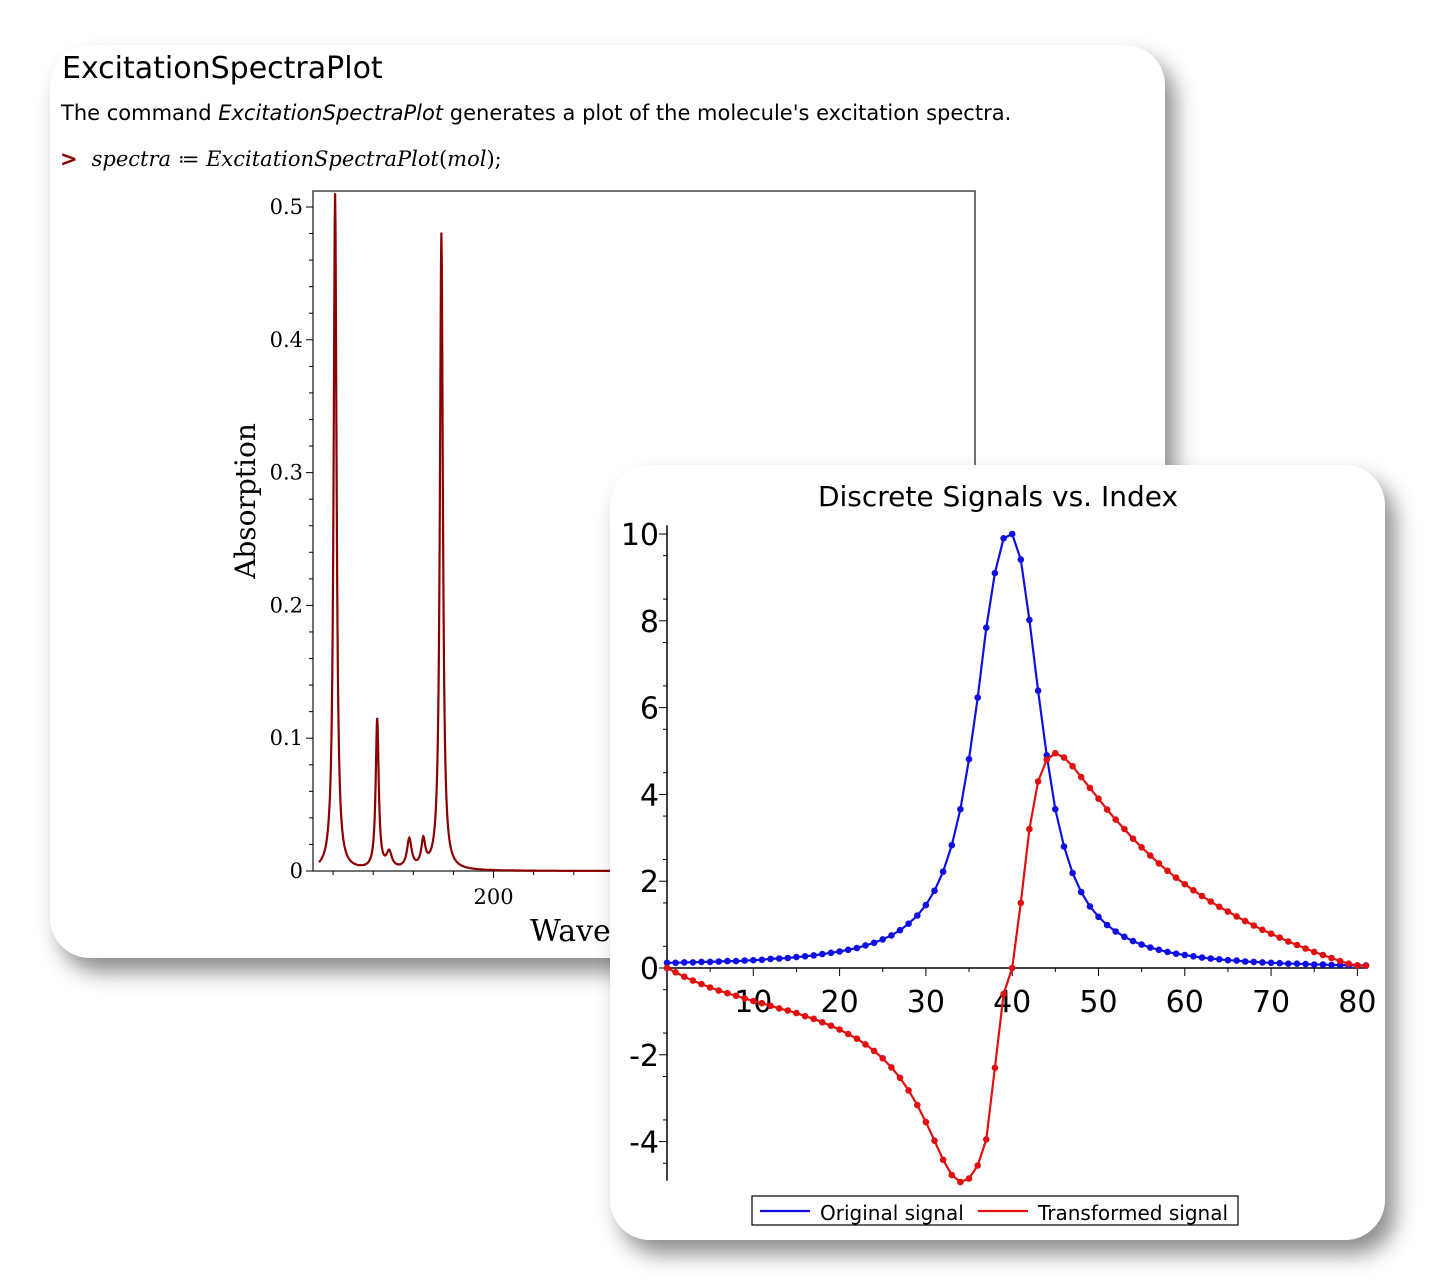 Image resolution: width=1435 pixels, height=1285 pixels. I want to click on description-pre: The command, so click(140, 113).